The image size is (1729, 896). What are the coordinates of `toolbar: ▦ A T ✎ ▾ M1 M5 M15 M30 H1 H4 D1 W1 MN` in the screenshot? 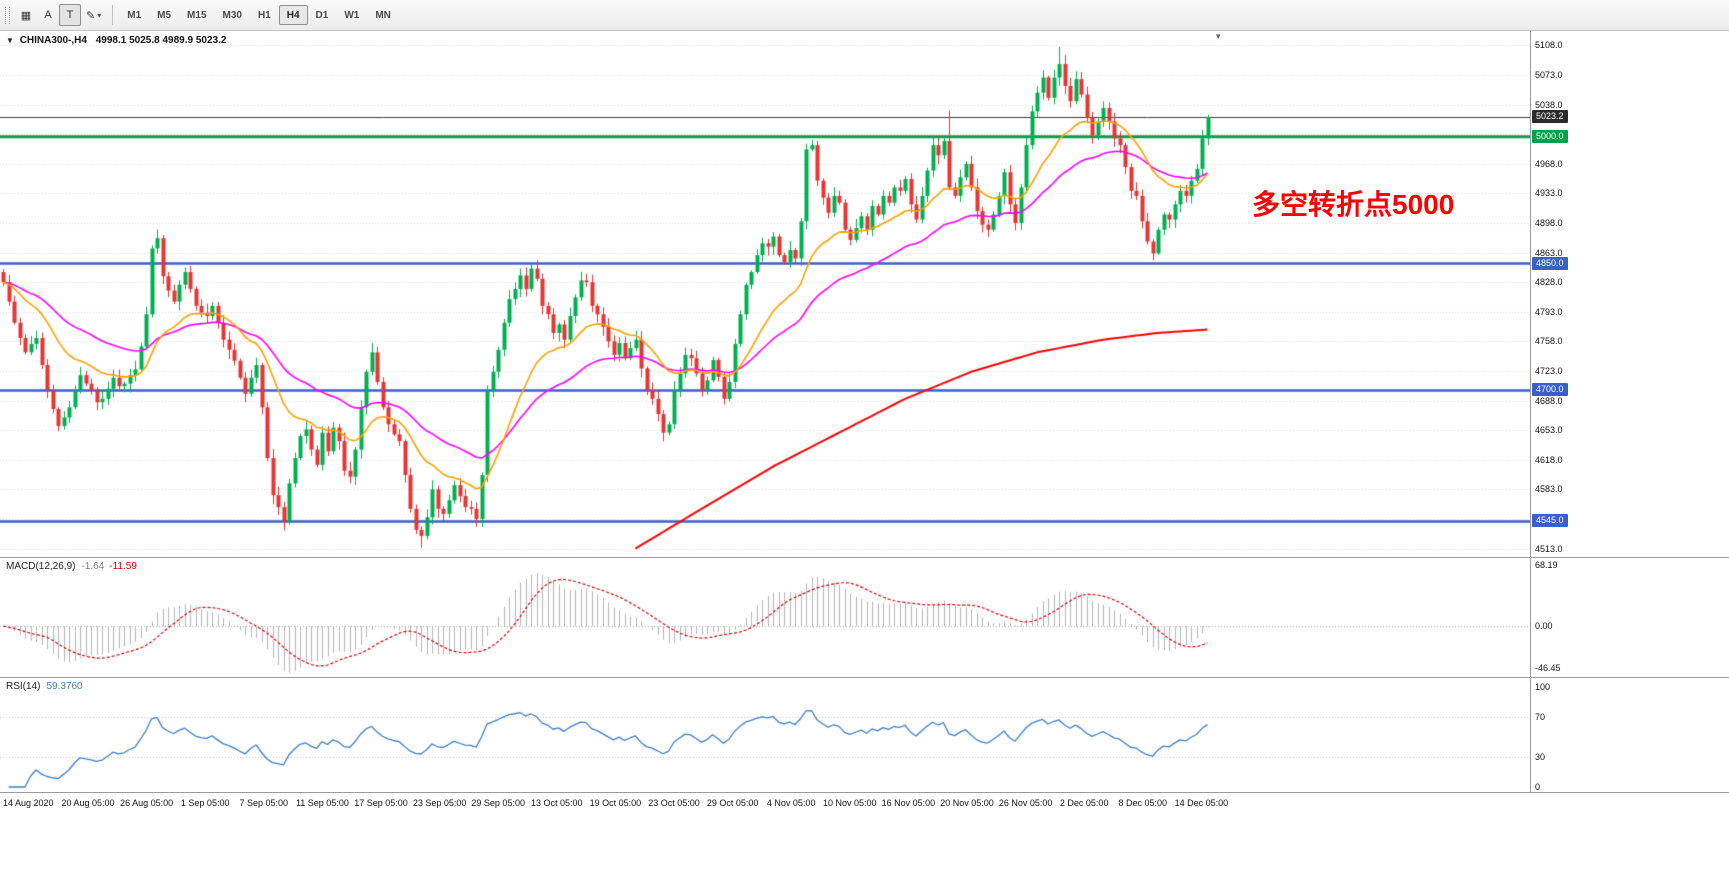 It's located at (864, 15).